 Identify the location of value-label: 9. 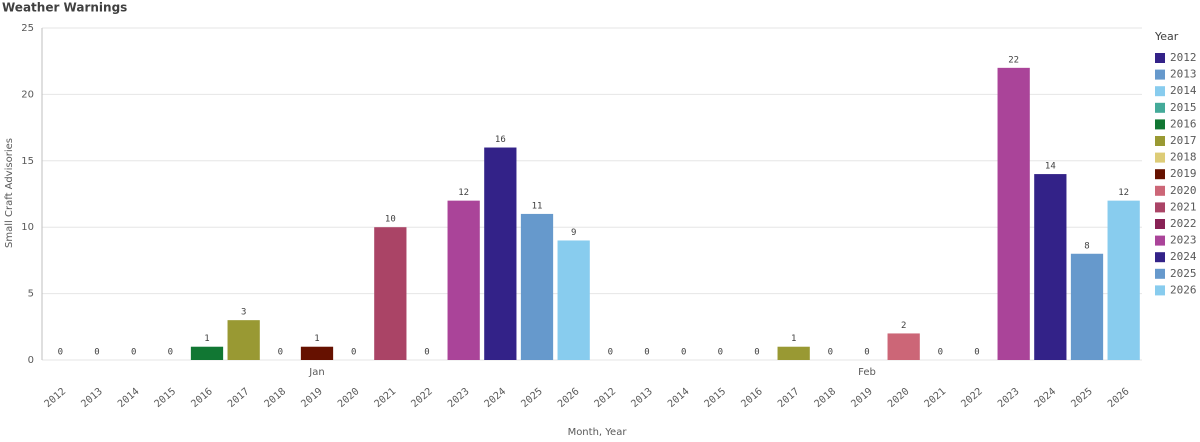
(573, 233).